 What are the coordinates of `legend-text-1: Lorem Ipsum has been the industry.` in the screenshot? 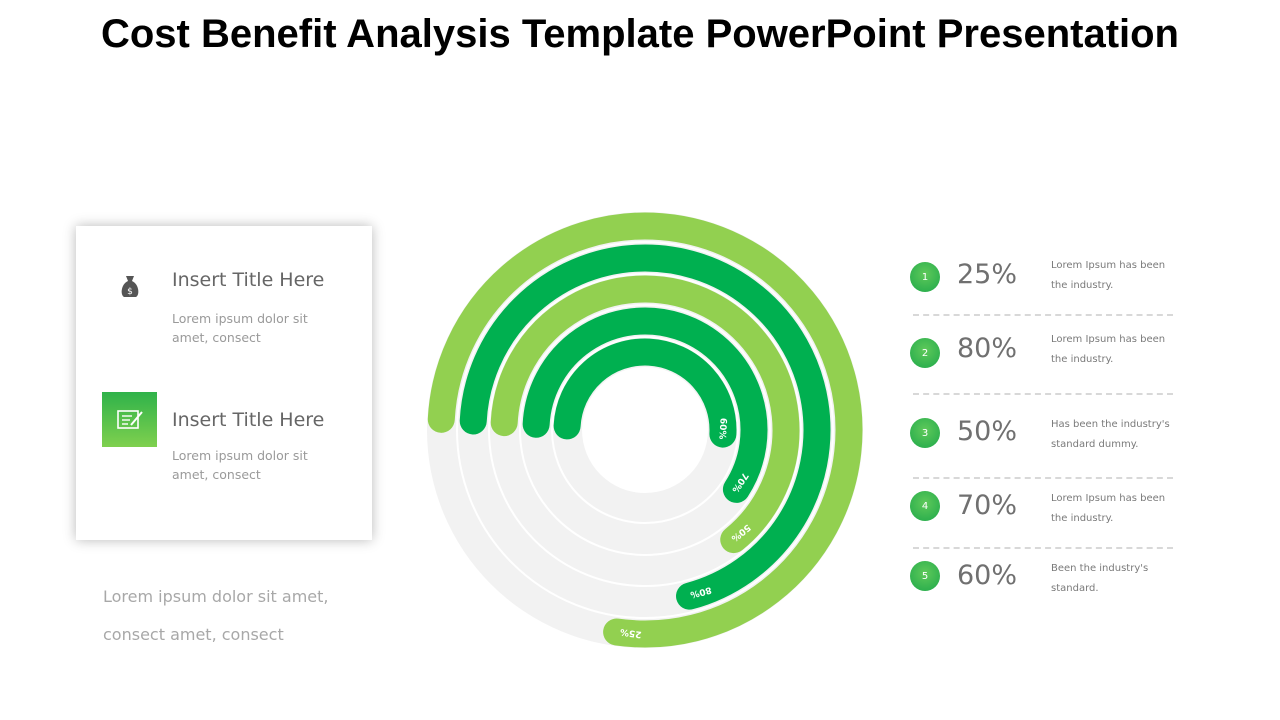 It's located at (1116, 276).